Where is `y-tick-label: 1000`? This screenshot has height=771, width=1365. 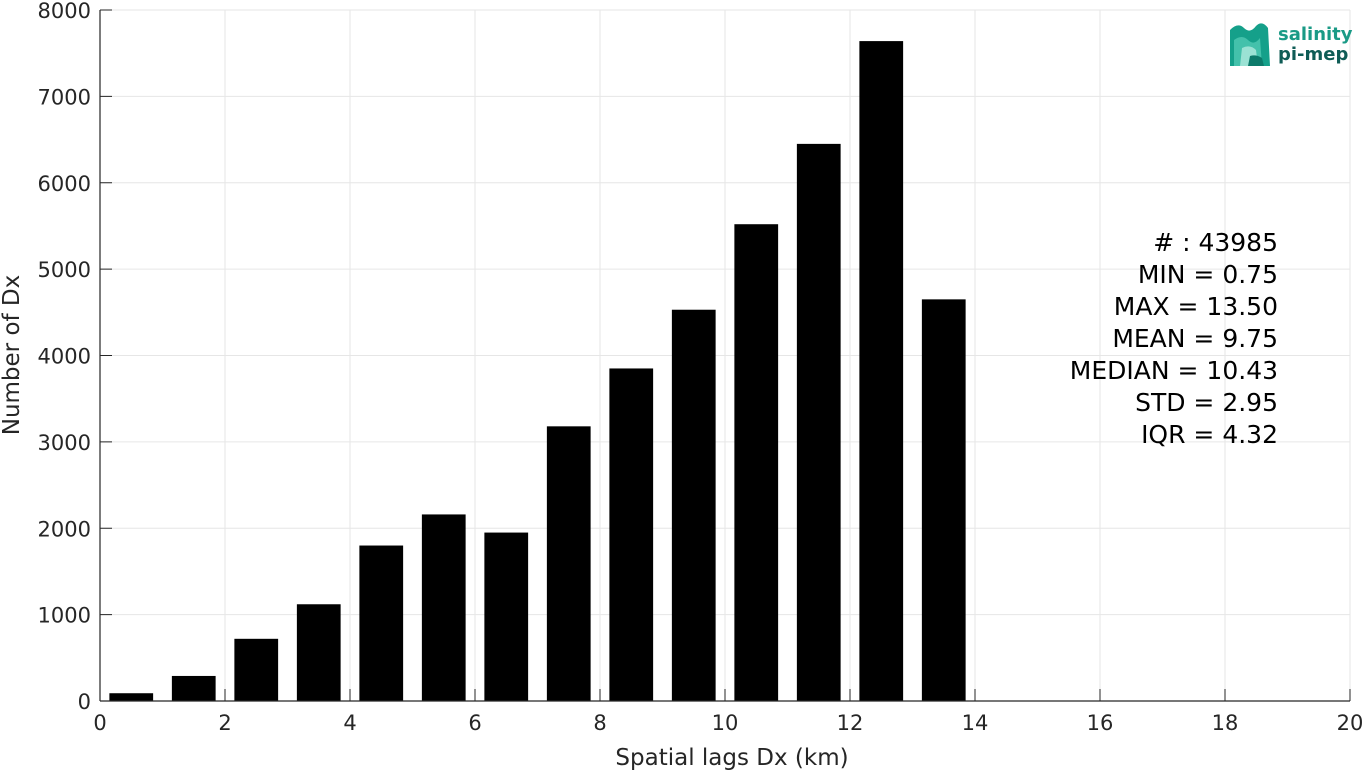 y-tick-label: 1000 is located at coordinates (64, 616).